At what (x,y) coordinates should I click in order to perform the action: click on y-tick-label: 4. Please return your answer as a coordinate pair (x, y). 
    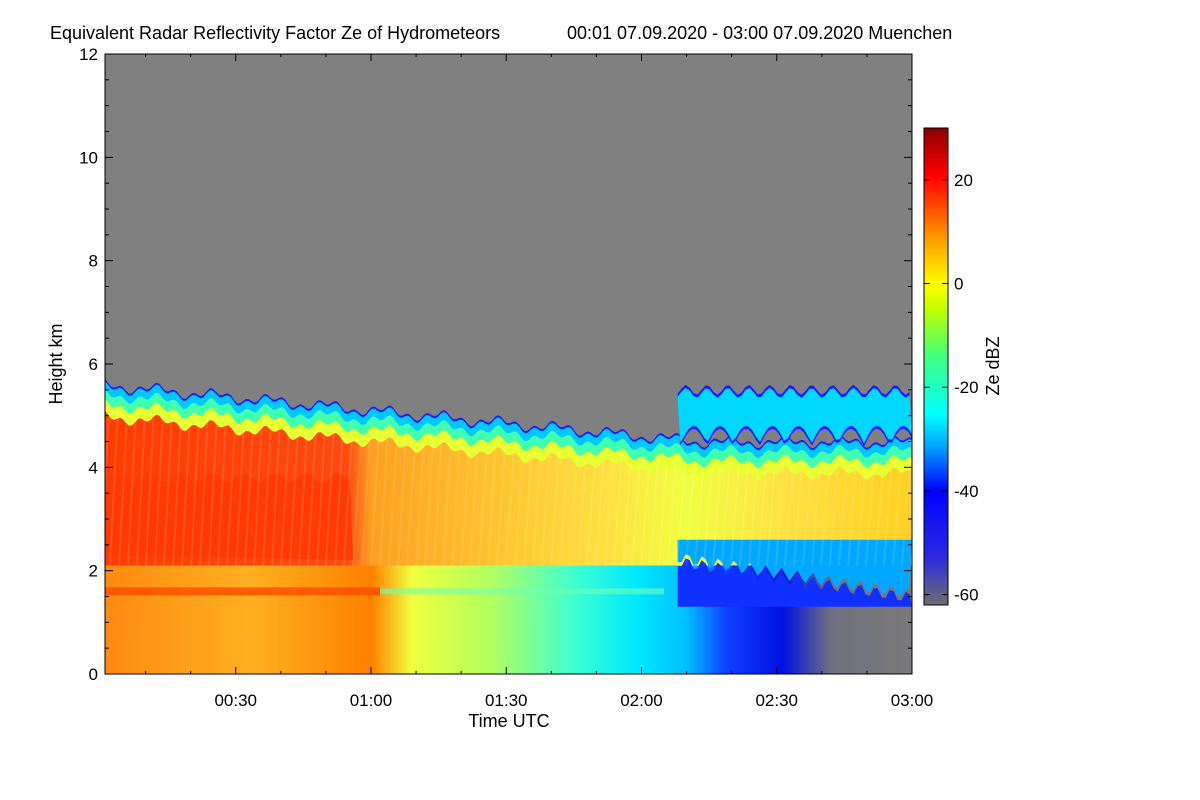
    Looking at the image, I should click on (93, 467).